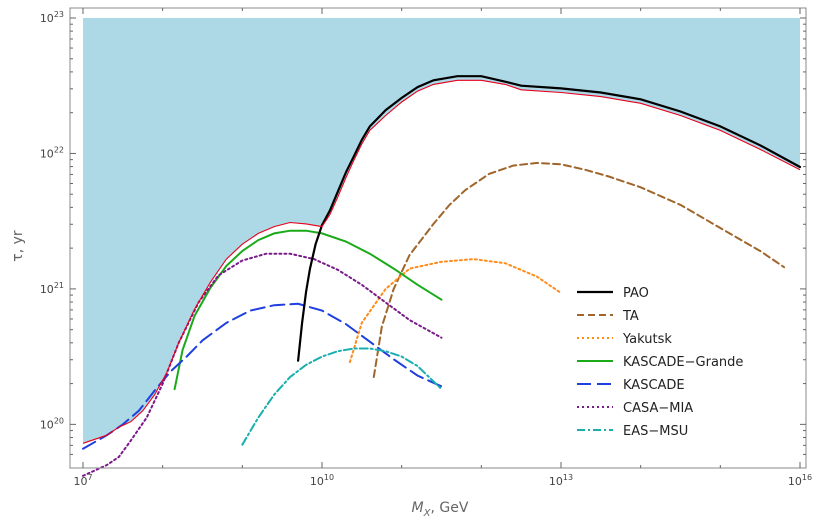 The height and width of the screenshot is (518, 815). Describe the element at coordinates (440, 509) in the screenshot. I see `x-axis-label: MX, GeV` at that location.